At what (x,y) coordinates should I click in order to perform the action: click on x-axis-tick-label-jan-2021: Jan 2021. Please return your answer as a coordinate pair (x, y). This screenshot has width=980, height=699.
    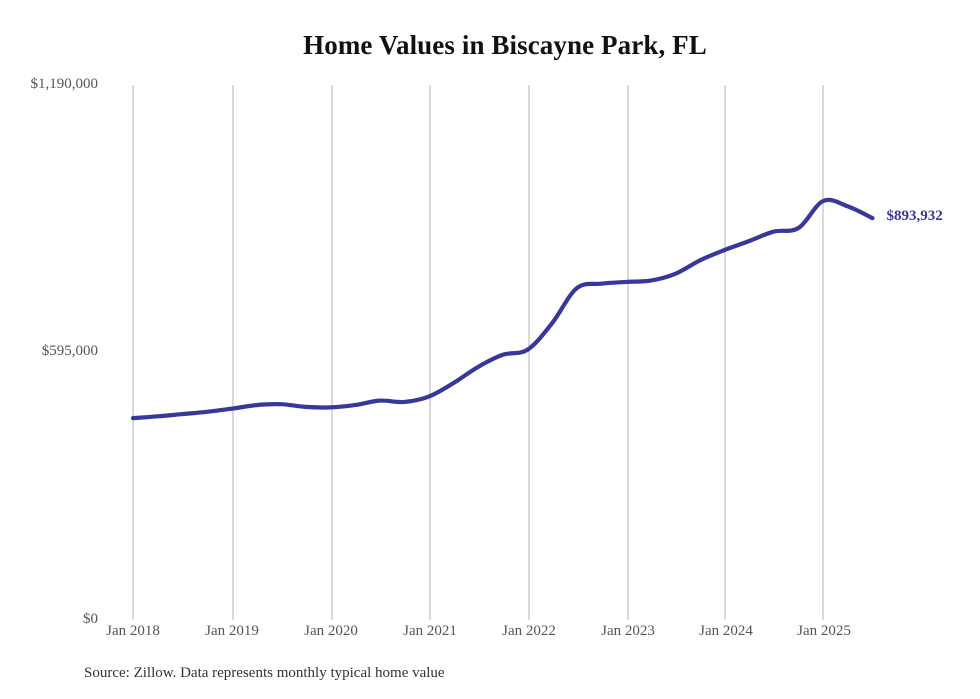
    Looking at the image, I should click on (430, 631).